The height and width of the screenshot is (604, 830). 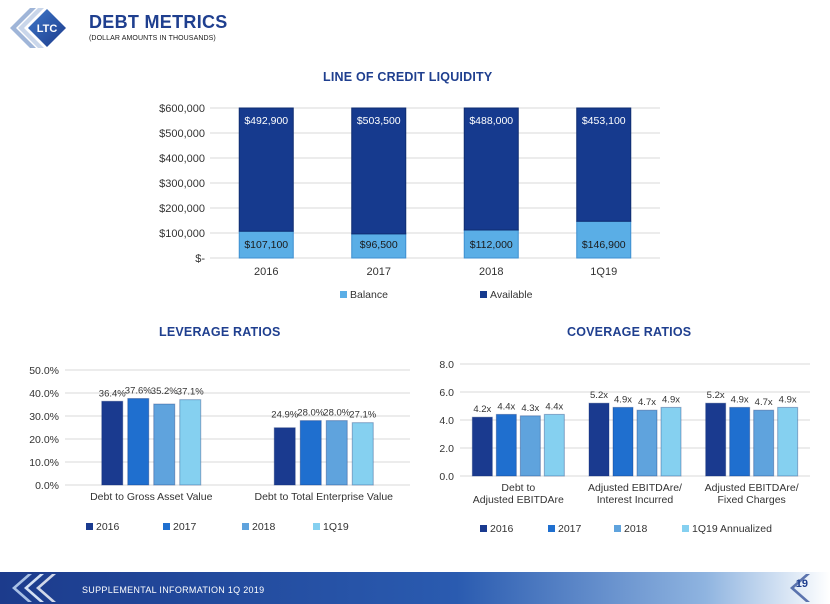 I want to click on liquidity-x-tick: 2017, so click(x=379, y=272).